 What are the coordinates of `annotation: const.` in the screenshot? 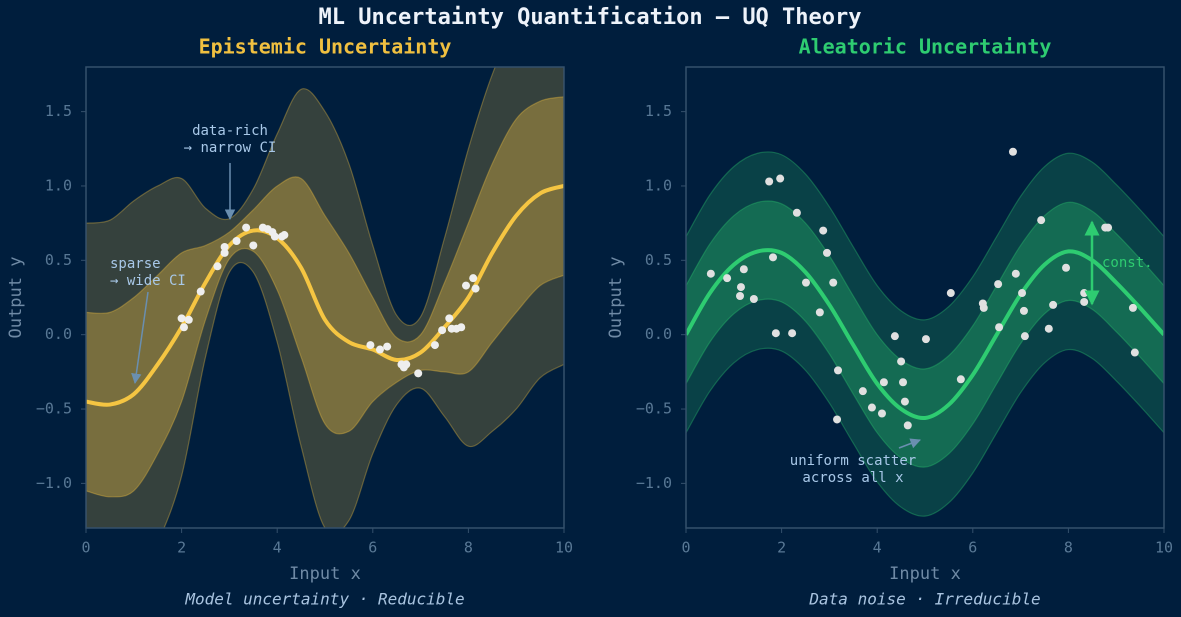 It's located at (1127, 263).